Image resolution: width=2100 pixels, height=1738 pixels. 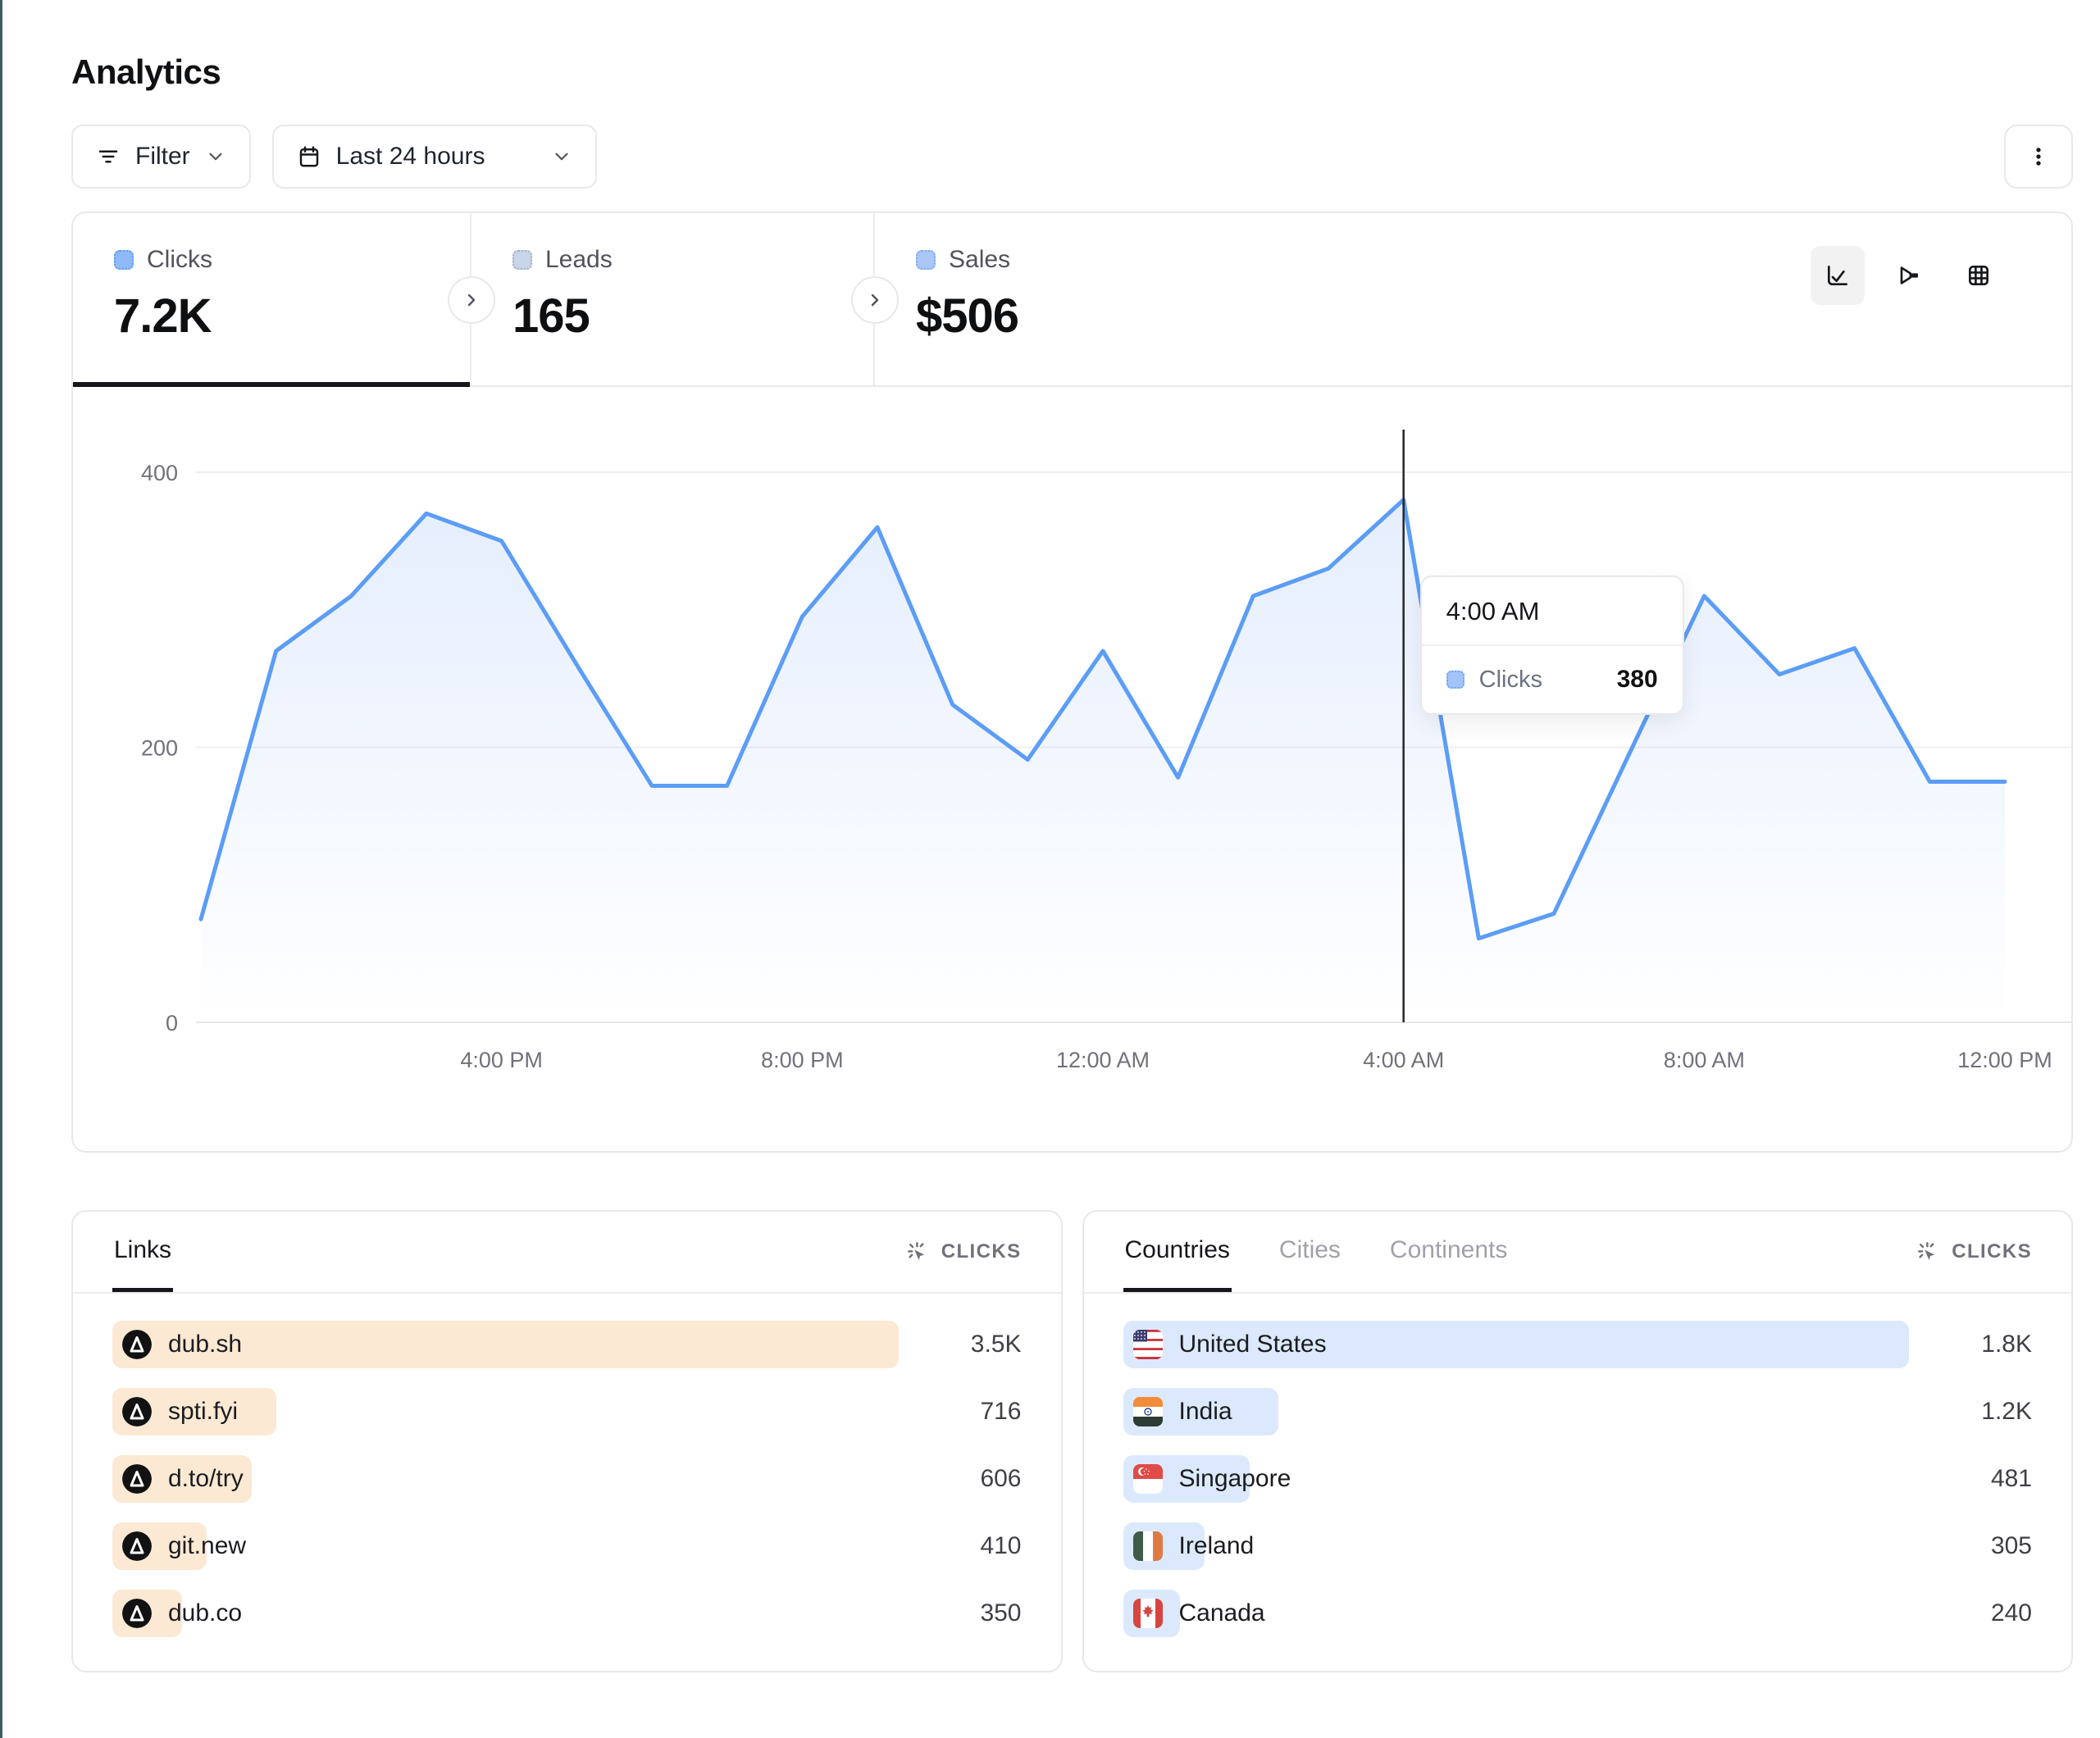 I want to click on filter-button-label: Filter, so click(x=162, y=156).